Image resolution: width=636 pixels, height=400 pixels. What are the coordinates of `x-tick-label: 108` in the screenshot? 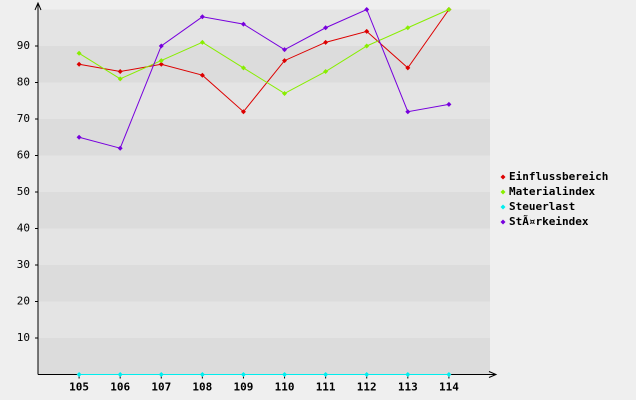 It's located at (202, 387).